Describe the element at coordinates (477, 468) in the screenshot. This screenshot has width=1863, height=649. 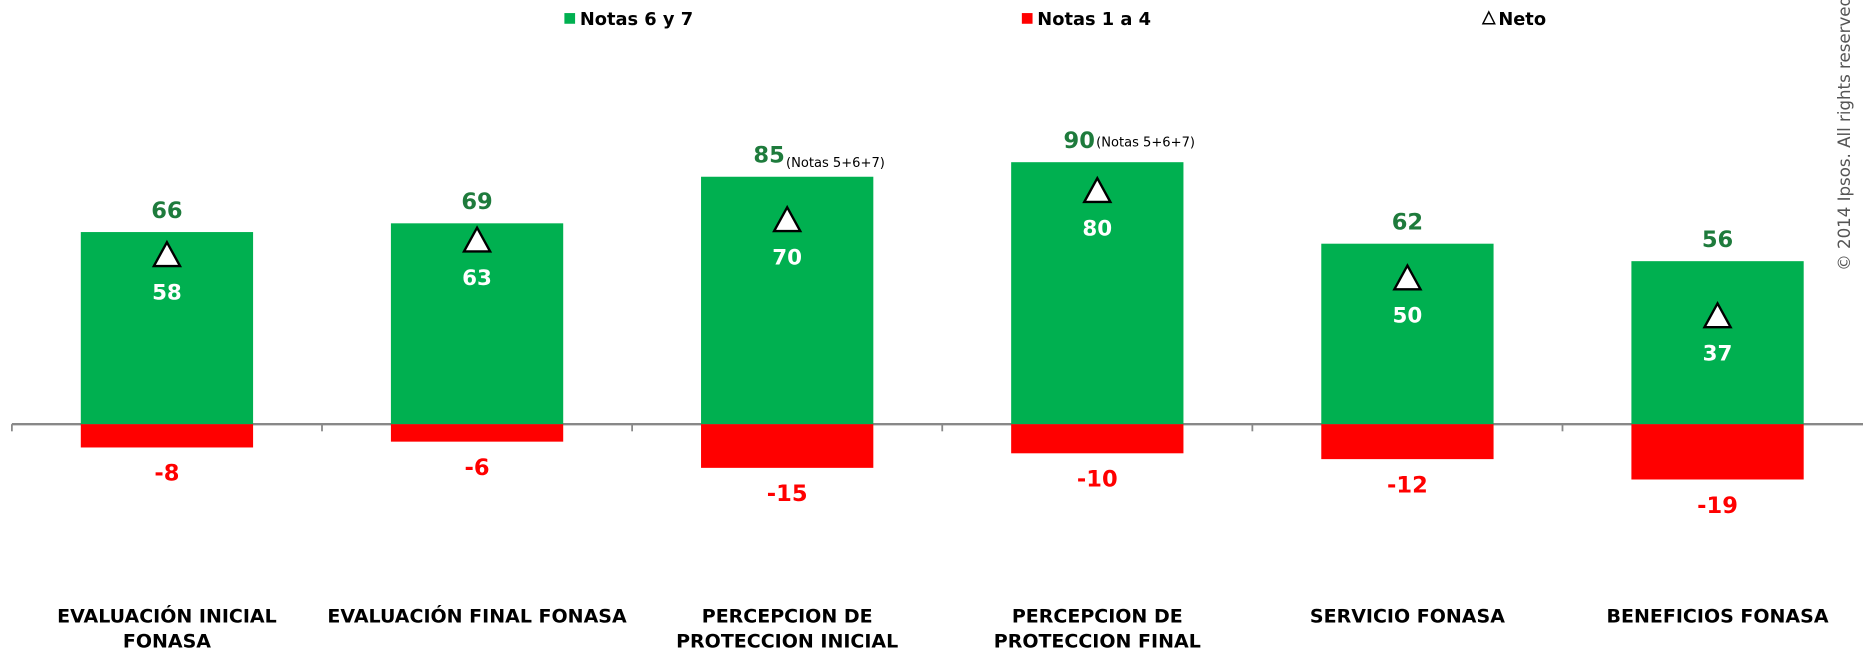
I see `value-label: -6` at that location.